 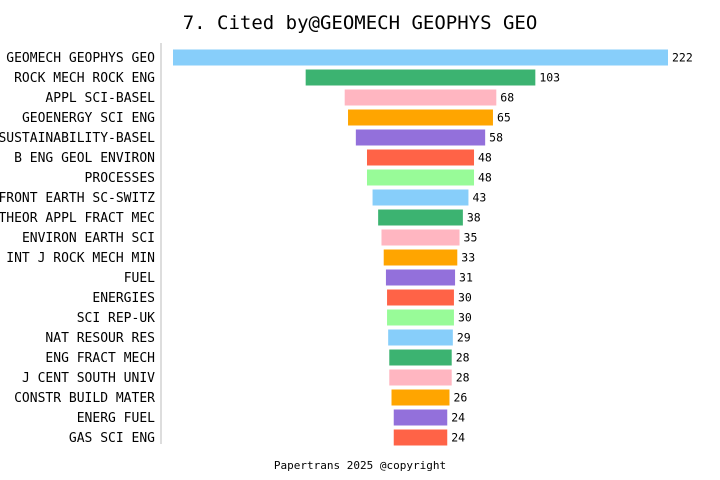 I want to click on value-label-9: 38, so click(x=474, y=218).